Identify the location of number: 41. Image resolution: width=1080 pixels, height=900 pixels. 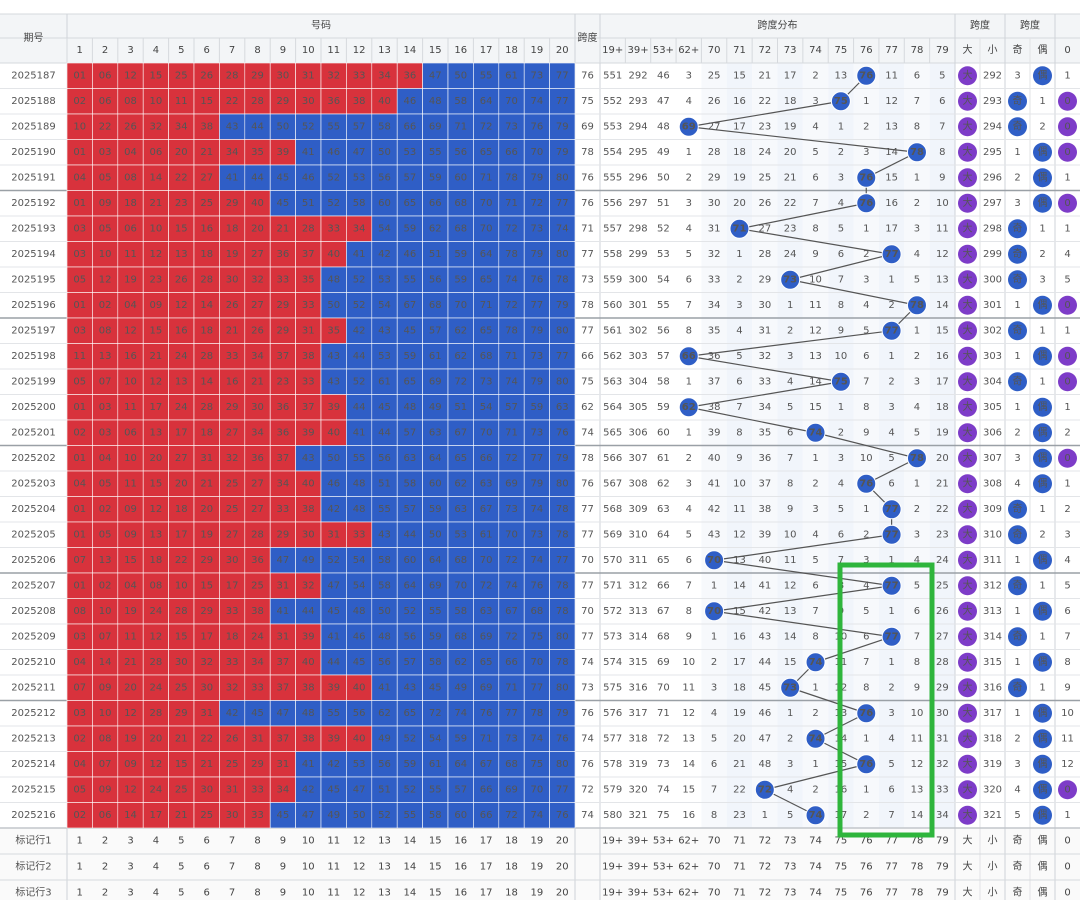
(283, 611).